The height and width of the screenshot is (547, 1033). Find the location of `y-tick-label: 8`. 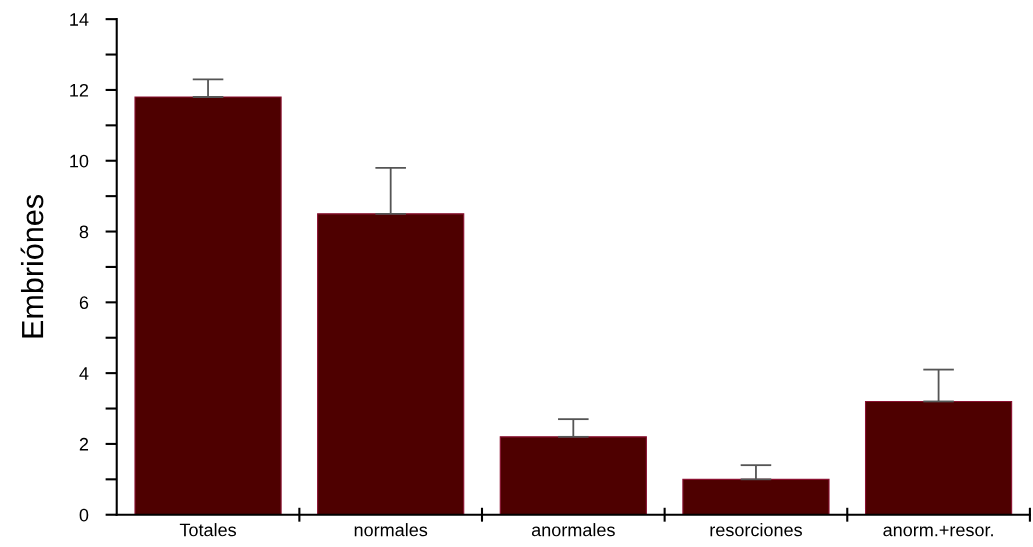

y-tick-label: 8 is located at coordinates (84, 232).